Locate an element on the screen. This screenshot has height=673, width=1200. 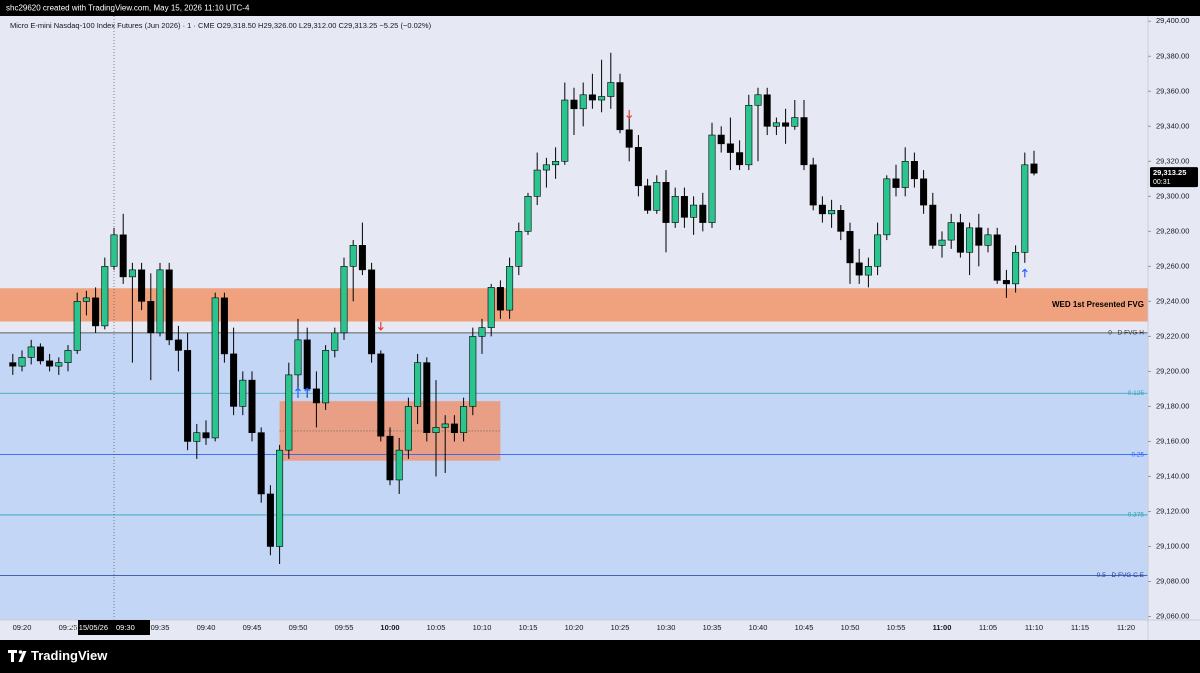
last-price-countdown: 00:31 is located at coordinates (1162, 182).